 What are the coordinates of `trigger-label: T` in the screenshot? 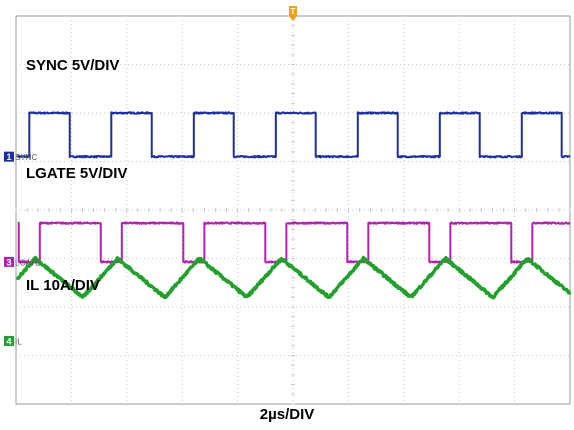 It's located at (293, 11).